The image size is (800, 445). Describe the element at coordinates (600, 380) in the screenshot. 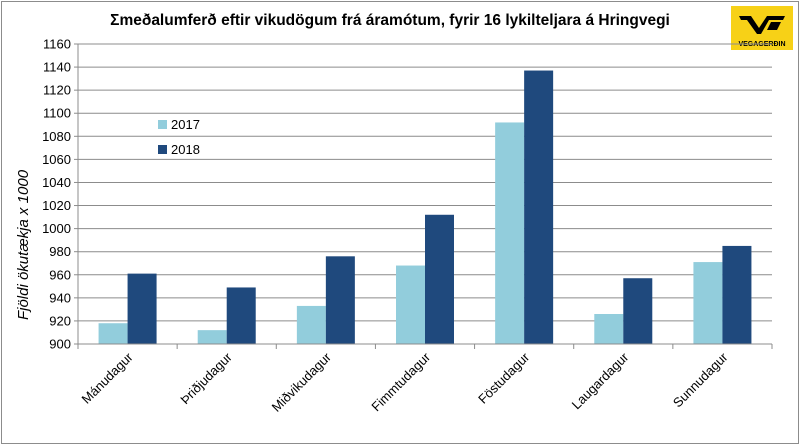

I see `x-category-label: Laugardagur` at that location.